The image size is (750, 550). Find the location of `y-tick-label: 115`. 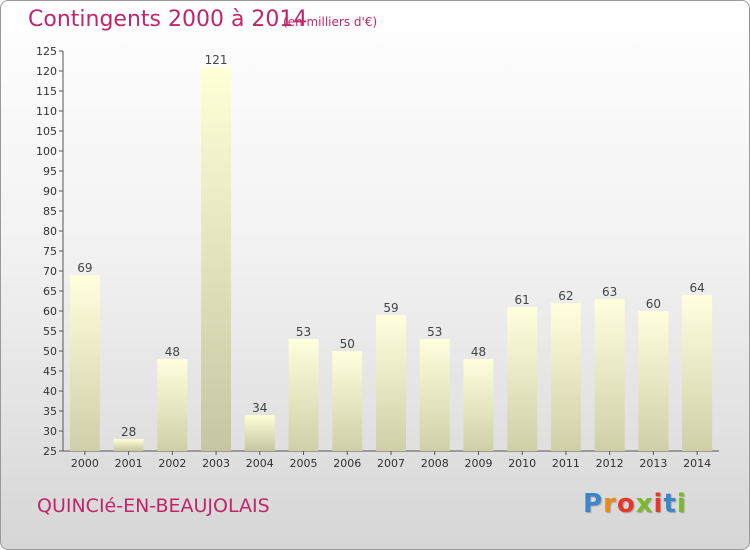

y-tick-label: 115 is located at coordinates (46, 91).